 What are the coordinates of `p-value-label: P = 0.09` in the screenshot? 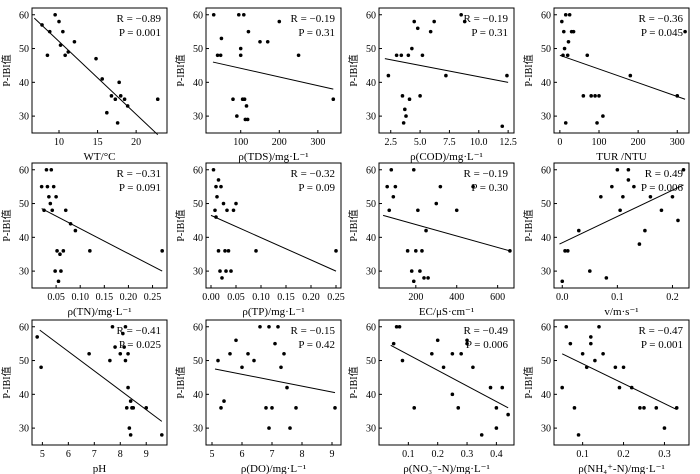 It's located at (316, 188).